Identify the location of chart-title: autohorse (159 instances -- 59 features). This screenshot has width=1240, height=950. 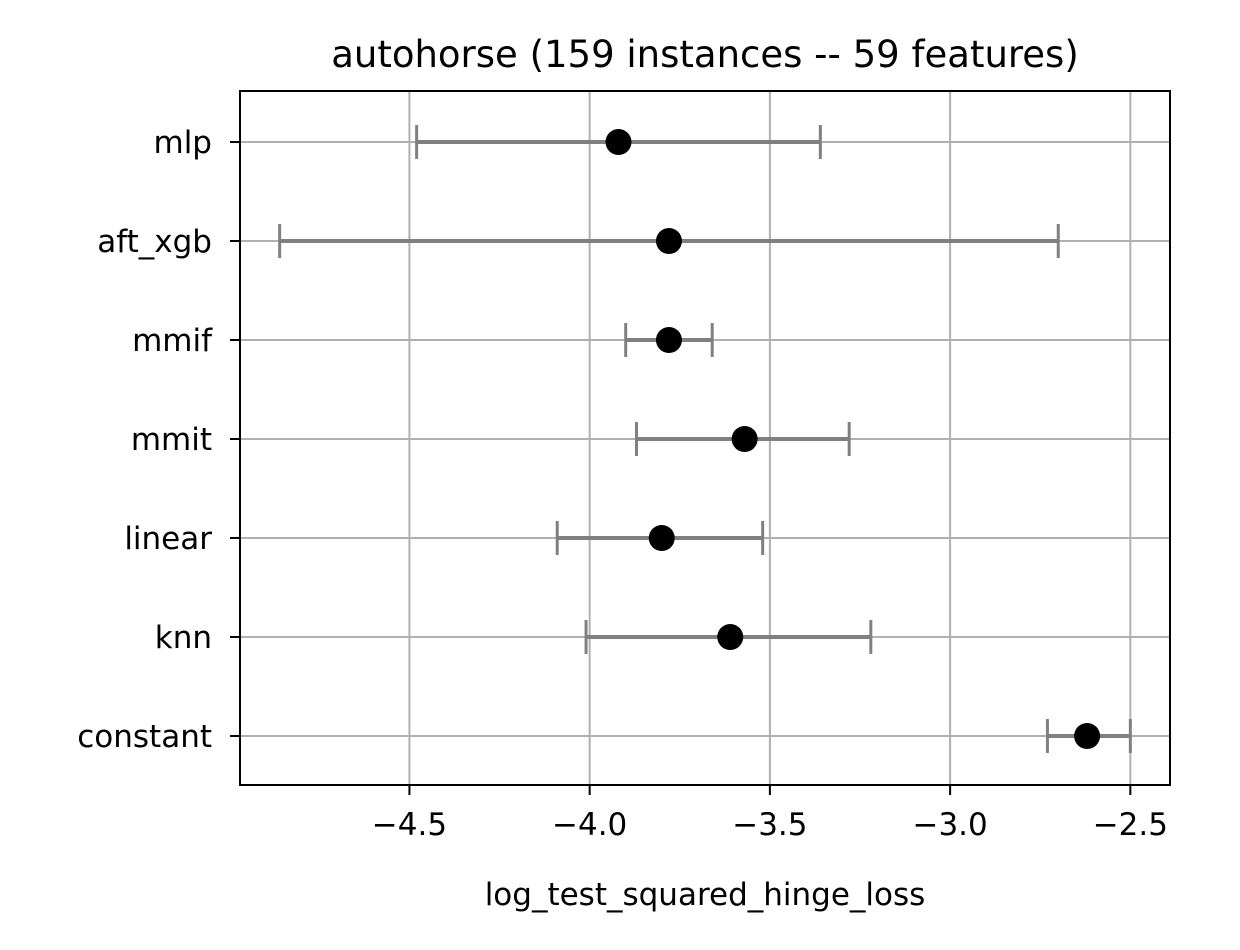
(705, 54).